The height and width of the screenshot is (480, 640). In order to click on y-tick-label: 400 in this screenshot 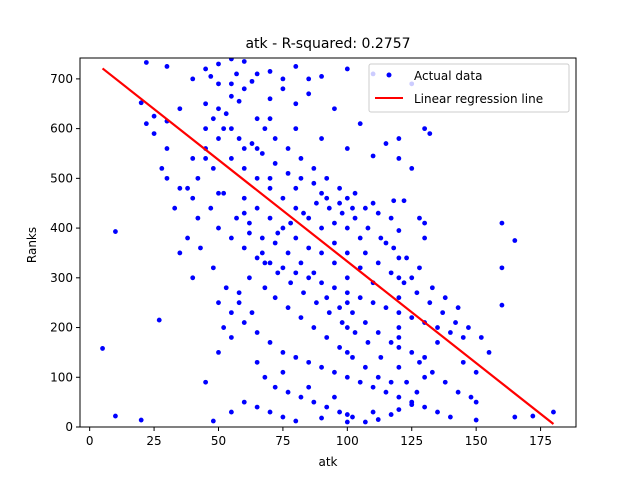, I will do `click(61, 228)`.